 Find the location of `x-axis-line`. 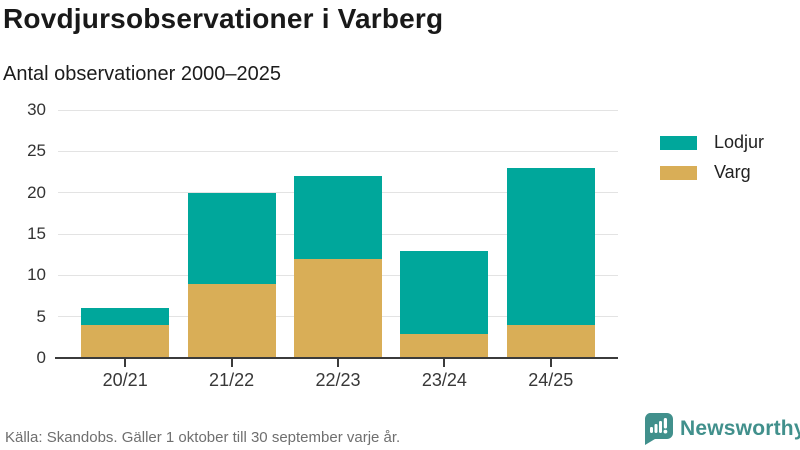

x-axis-line is located at coordinates (336, 358).